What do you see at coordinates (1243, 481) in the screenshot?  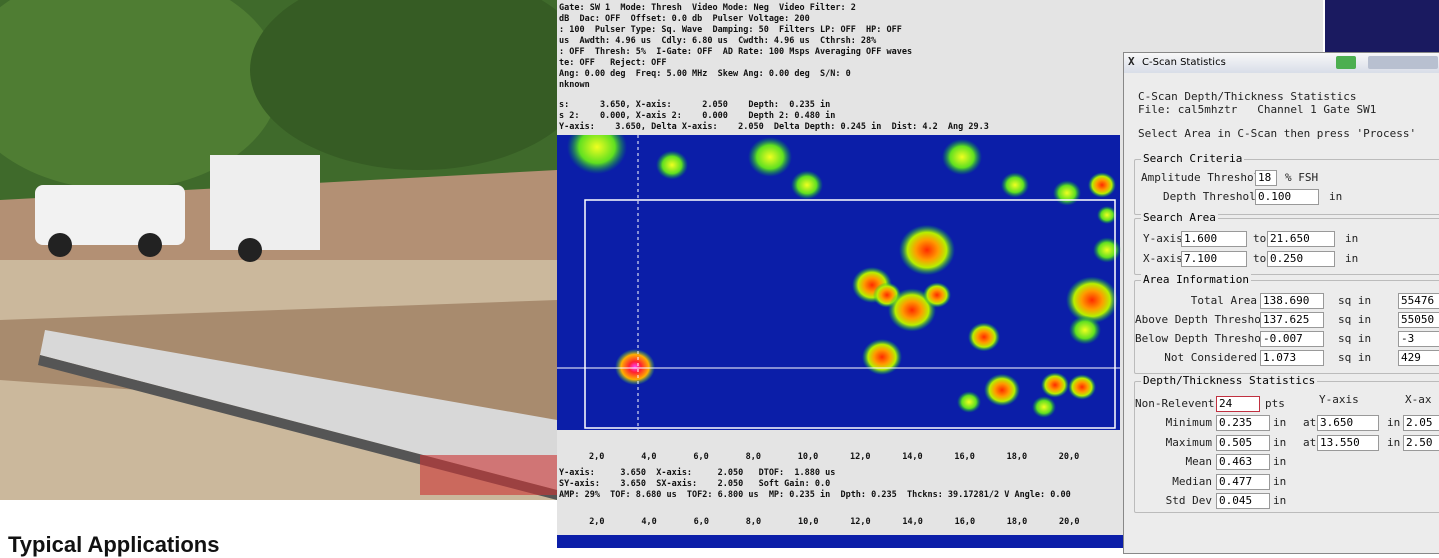 I see `input-field: 0.477` at bounding box center [1243, 481].